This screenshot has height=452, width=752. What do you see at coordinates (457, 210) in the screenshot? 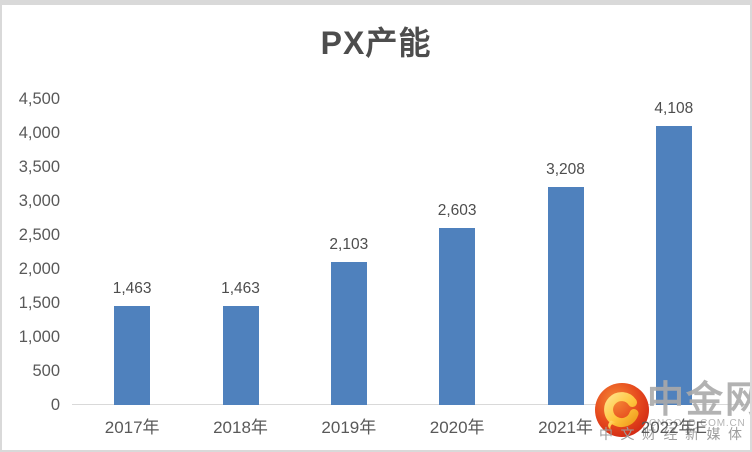
I see `bar-value-label: 2,603` at bounding box center [457, 210].